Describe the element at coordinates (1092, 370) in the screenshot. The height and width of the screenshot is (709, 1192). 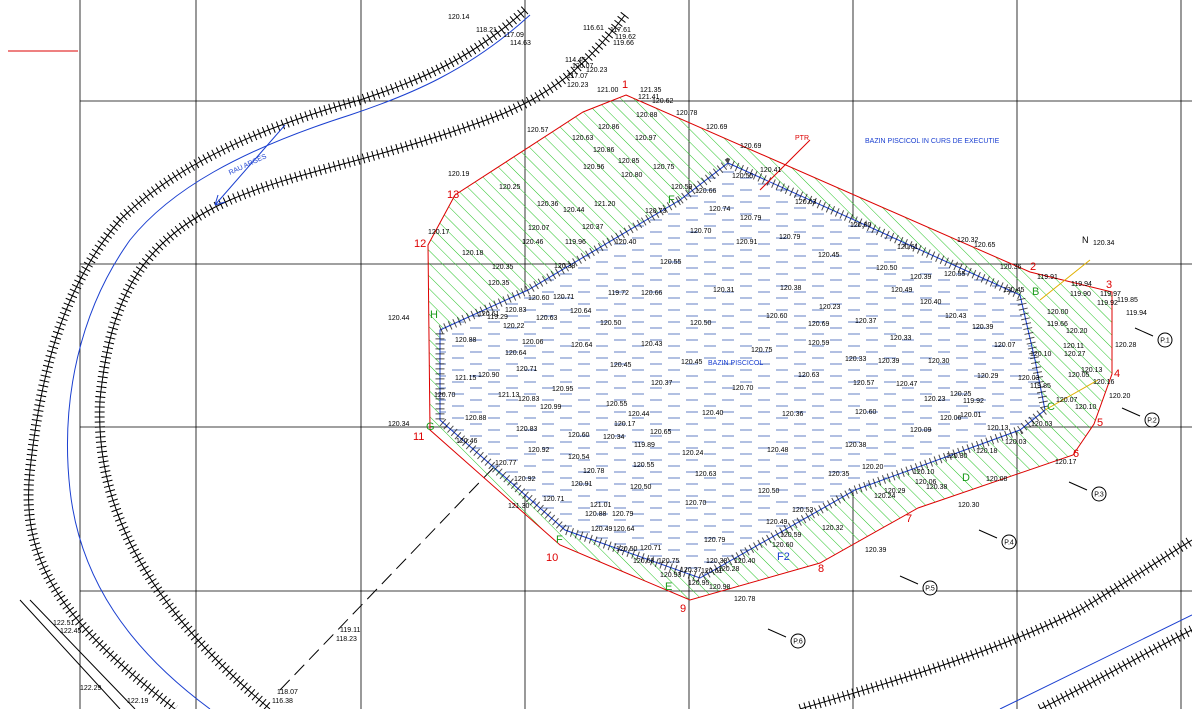
I see `spot-elevation: 120.13` at that location.